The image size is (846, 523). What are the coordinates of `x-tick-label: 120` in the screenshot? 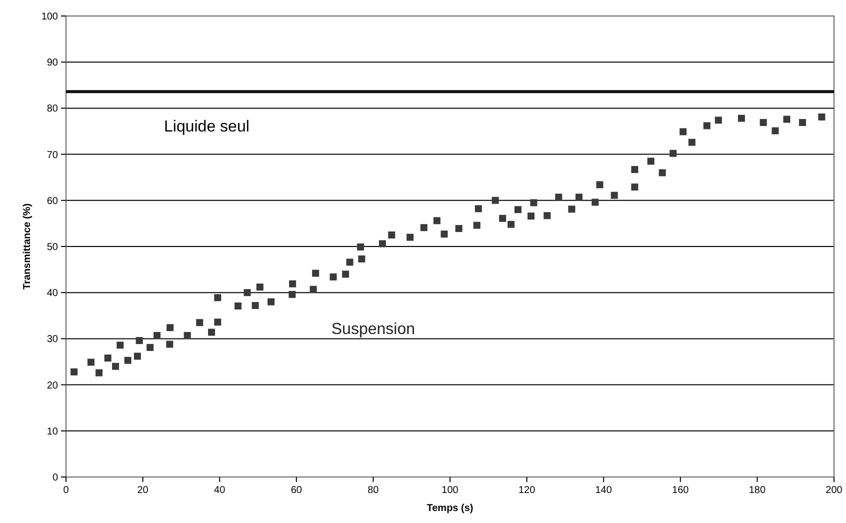 It's located at (527, 490).